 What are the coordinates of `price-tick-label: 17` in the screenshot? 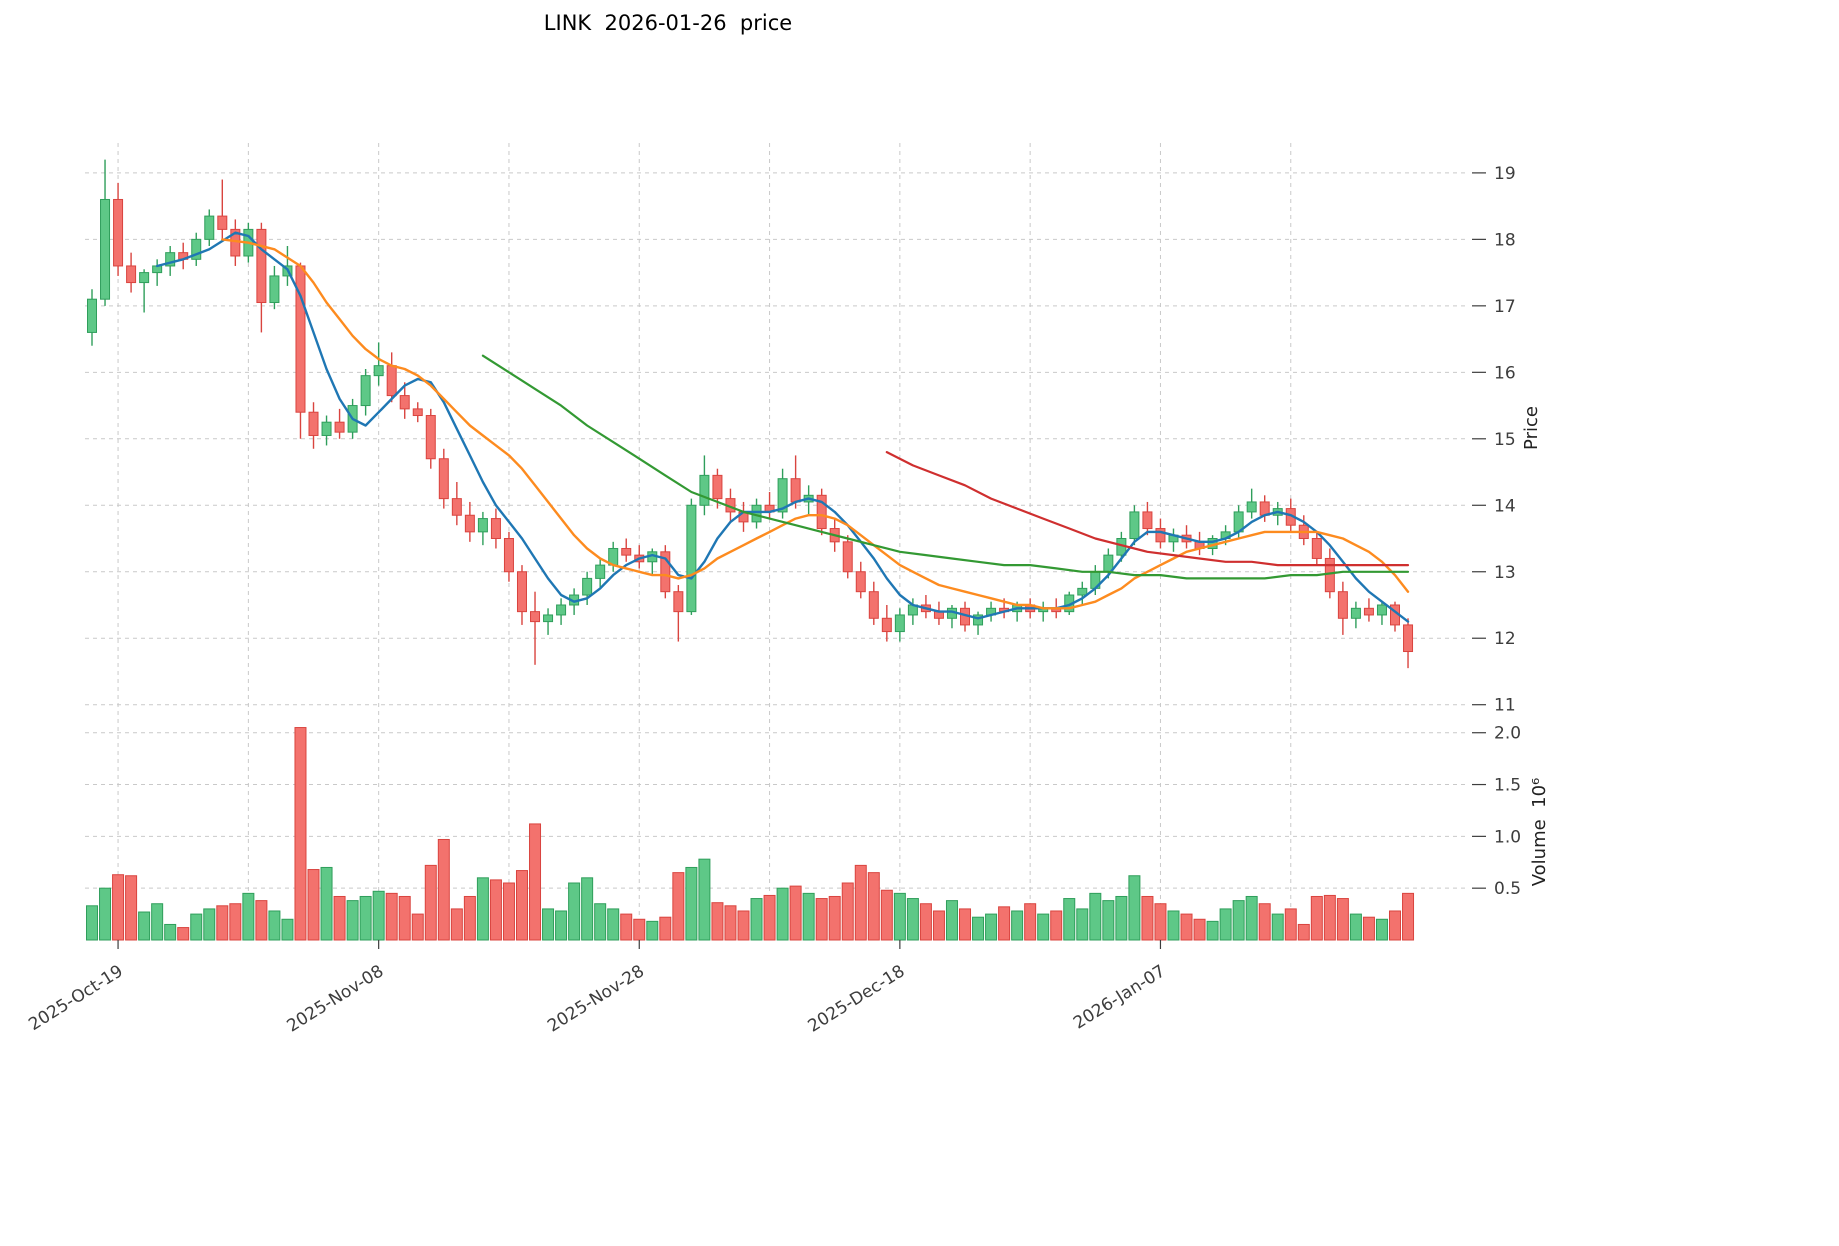 It's located at (1505, 307).